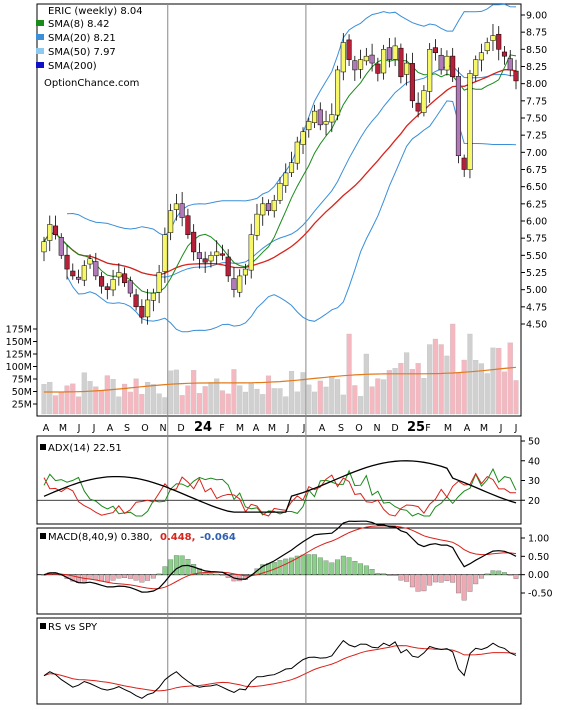  Describe the element at coordinates (536, 67) in the screenshot. I see `price-tick-label: 8.25` at that location.